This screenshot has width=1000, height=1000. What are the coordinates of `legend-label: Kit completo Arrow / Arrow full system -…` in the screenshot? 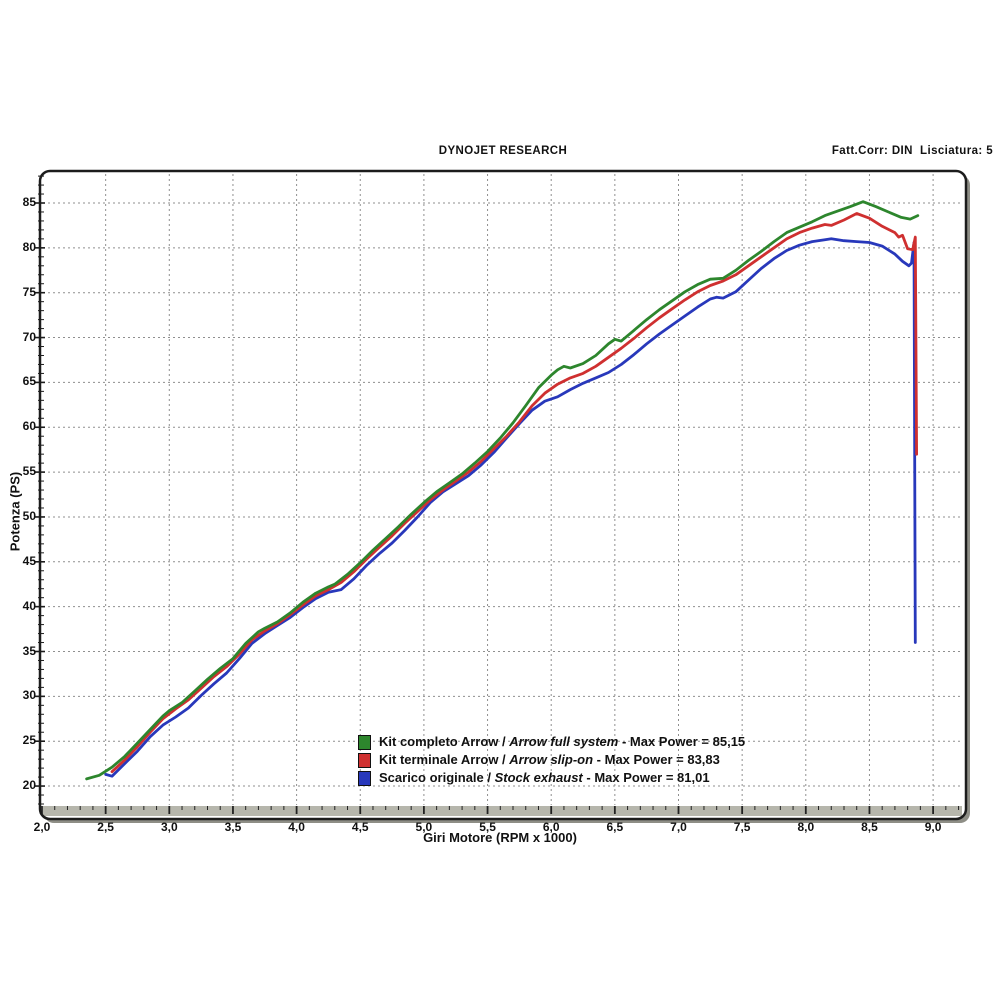 It's located at (562, 742).